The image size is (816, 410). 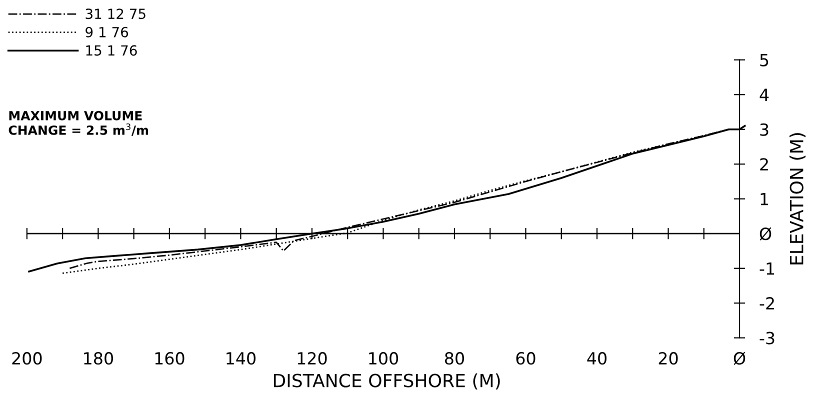 I want to click on x-tick-label: 20, so click(x=668, y=358).